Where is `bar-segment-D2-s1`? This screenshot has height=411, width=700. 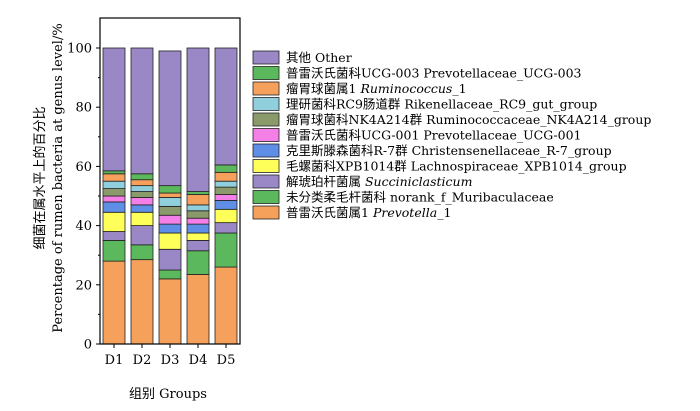
bar-segment-D2-s1 is located at coordinates (142, 252).